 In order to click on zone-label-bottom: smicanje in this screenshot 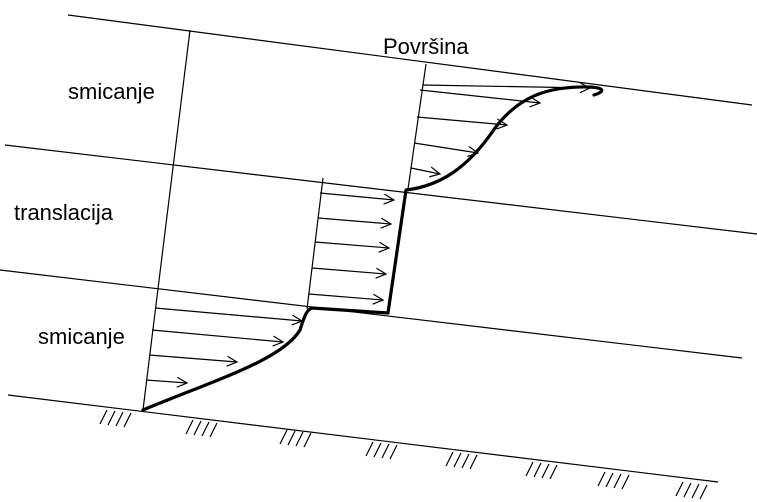, I will do `click(81, 336)`.